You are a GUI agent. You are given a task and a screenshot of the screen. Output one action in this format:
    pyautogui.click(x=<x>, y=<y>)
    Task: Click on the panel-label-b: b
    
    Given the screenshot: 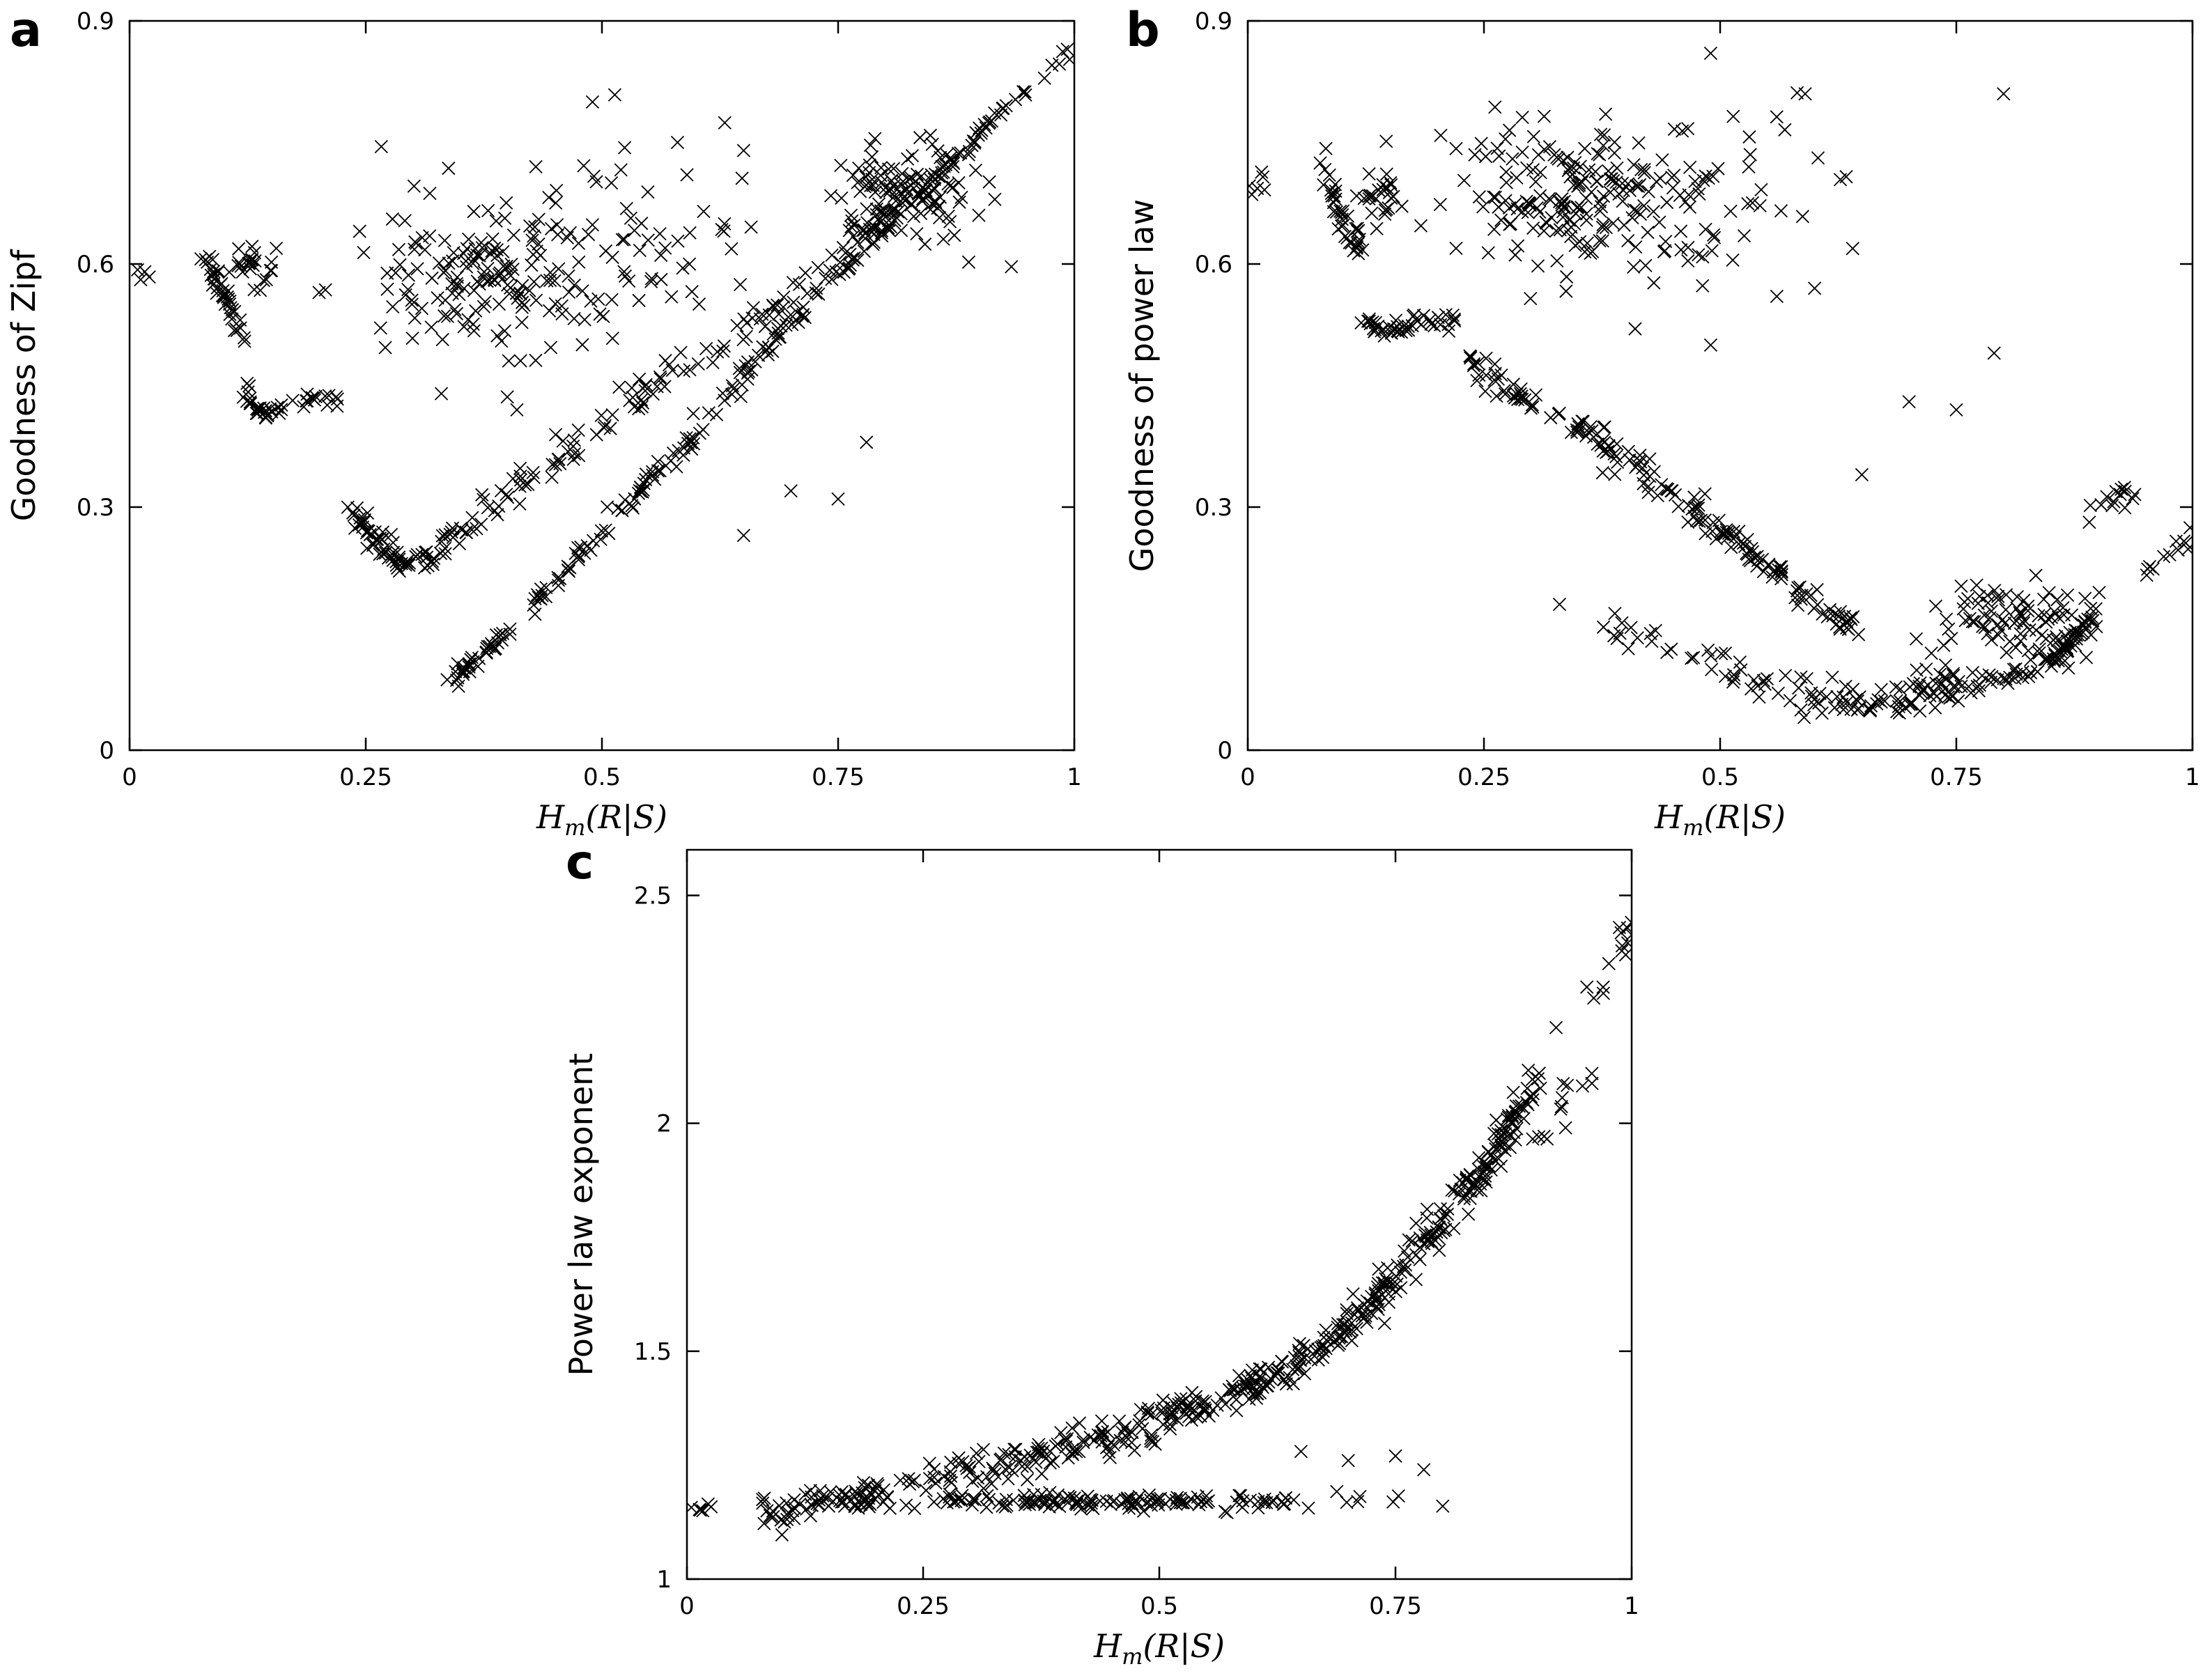 What is the action you would take?
    pyautogui.click(x=1143, y=30)
    